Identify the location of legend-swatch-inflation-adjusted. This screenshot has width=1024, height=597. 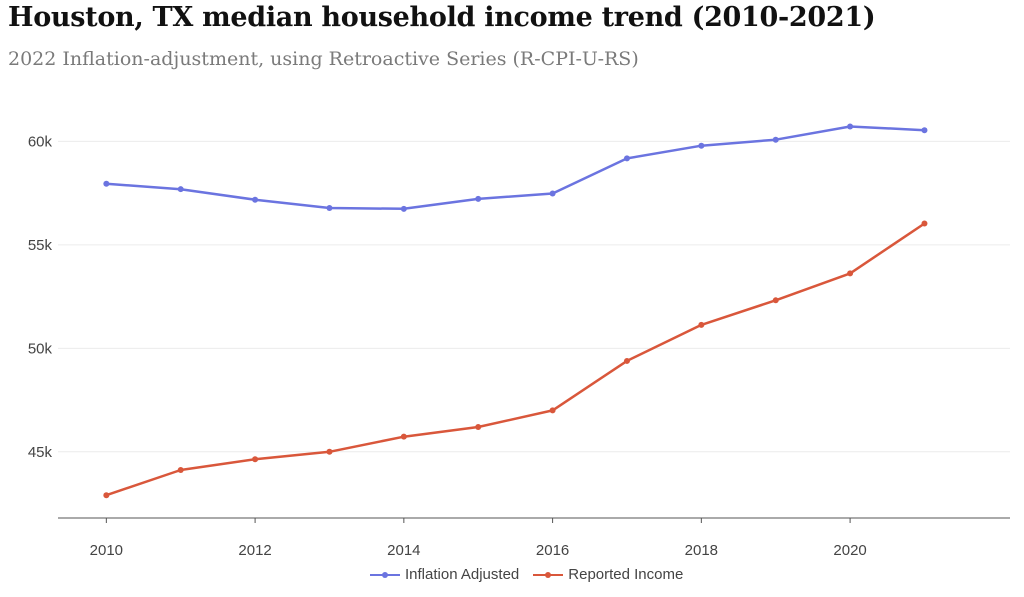
(385, 575).